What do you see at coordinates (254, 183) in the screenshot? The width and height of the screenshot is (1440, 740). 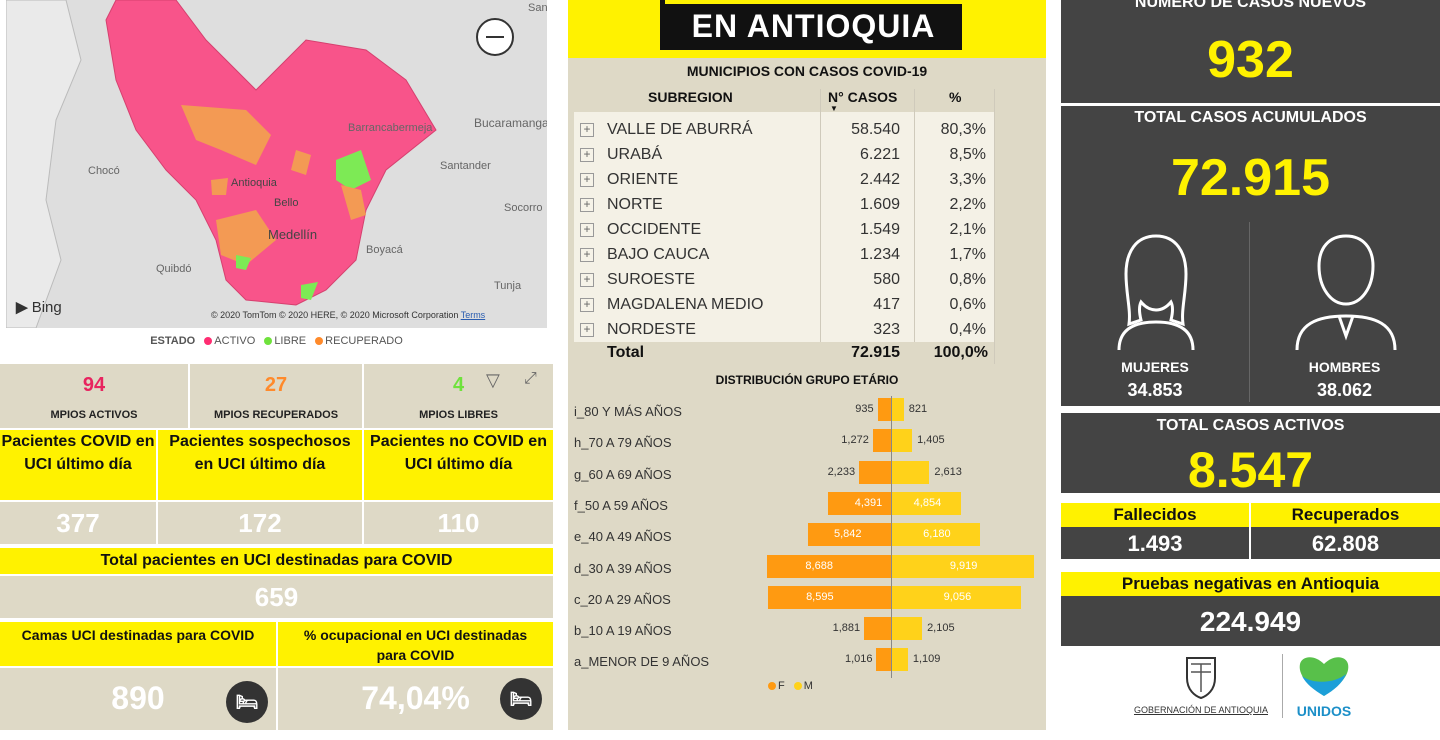 I see `map-label-antioquia: Antioquia` at bounding box center [254, 183].